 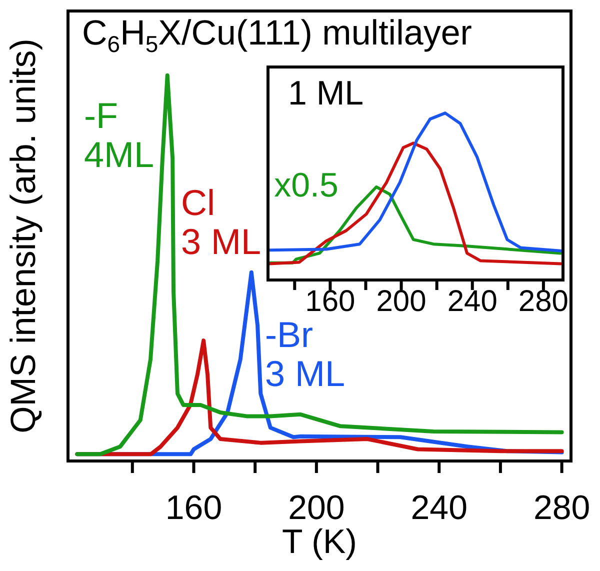 What do you see at coordinates (306, 185) in the screenshot?
I see `annotation: x0.5` at bounding box center [306, 185].